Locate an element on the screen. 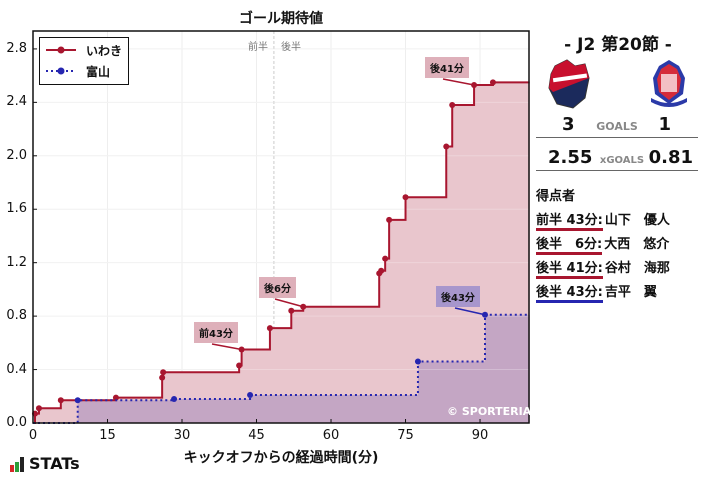  legend-line-dotted-icon is located at coordinates (61, 71).